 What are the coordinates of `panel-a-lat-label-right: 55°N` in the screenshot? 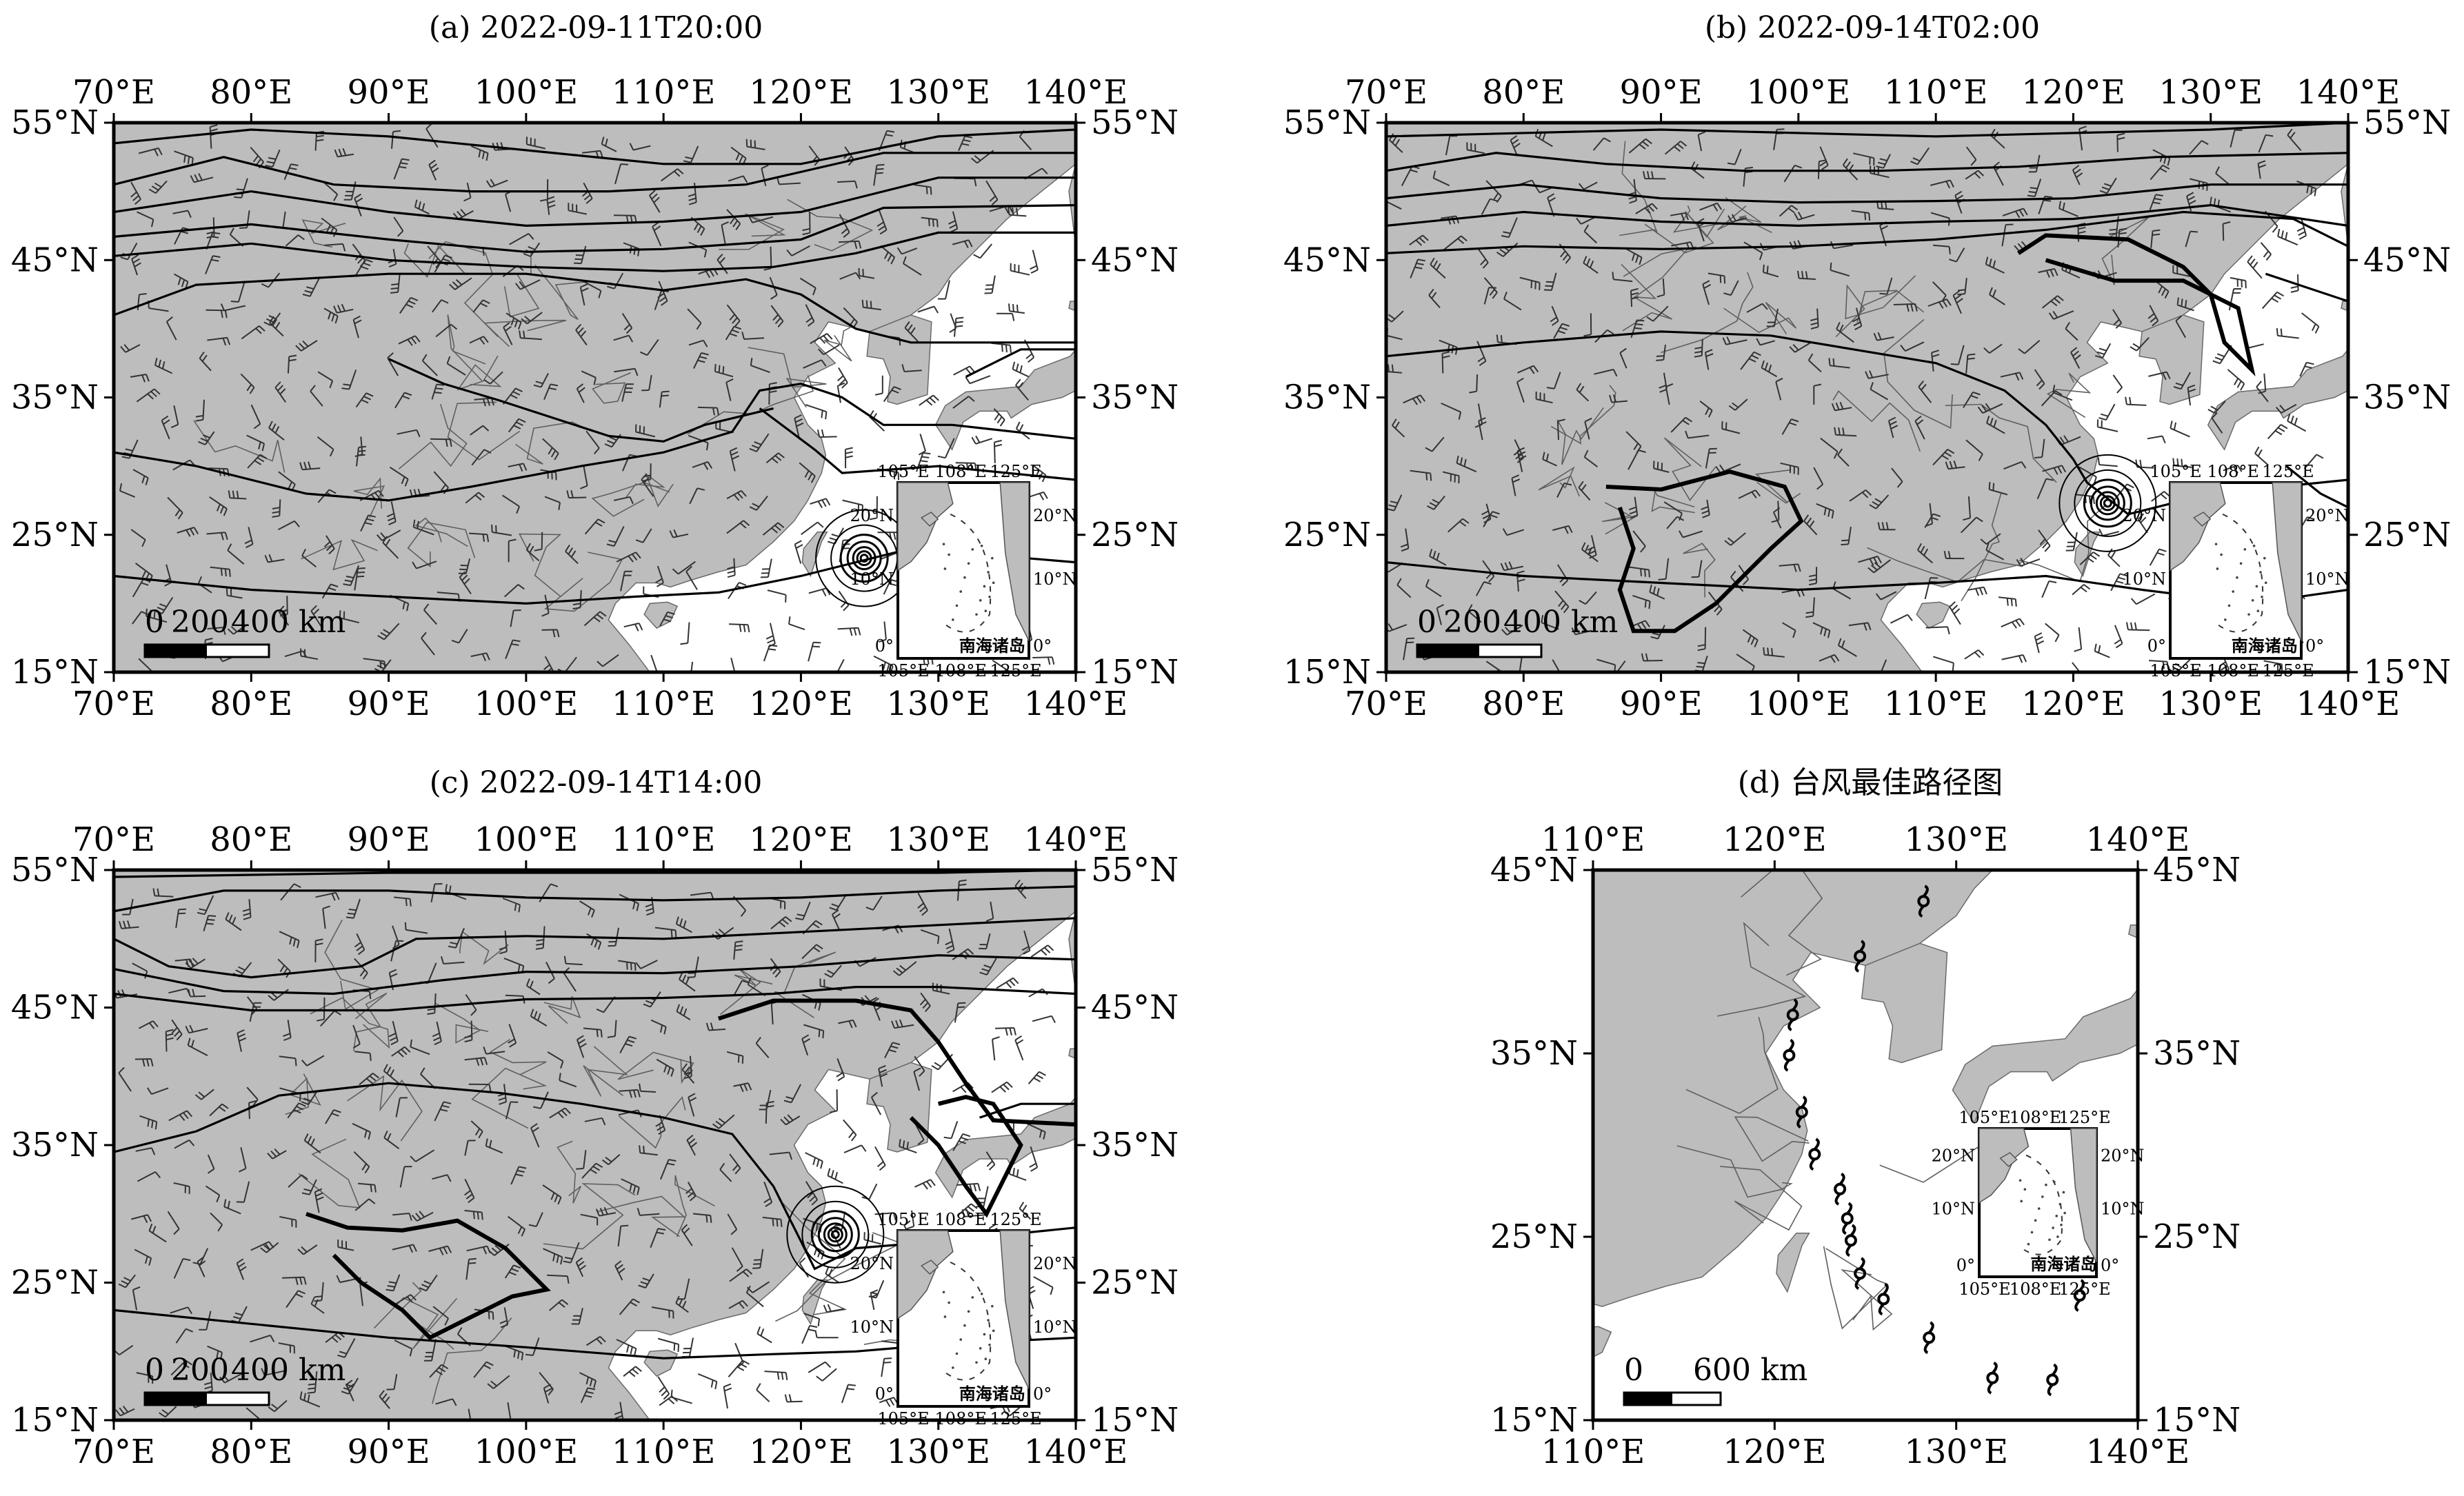 It's located at (1135, 122).